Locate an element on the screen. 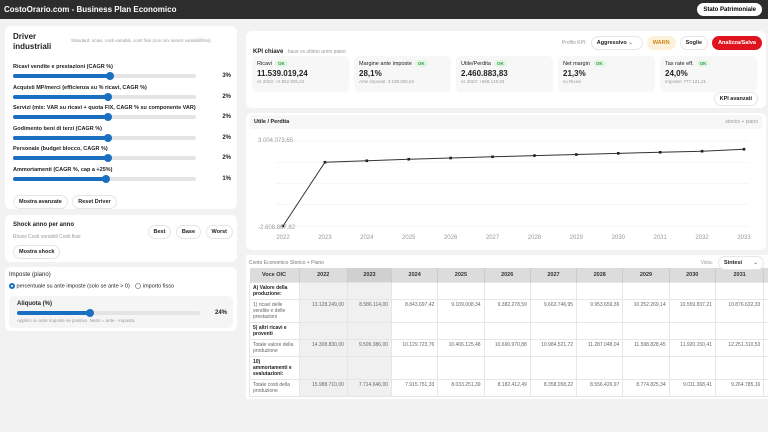 The image size is (768, 432). column-header: 2025 is located at coordinates (461, 275).